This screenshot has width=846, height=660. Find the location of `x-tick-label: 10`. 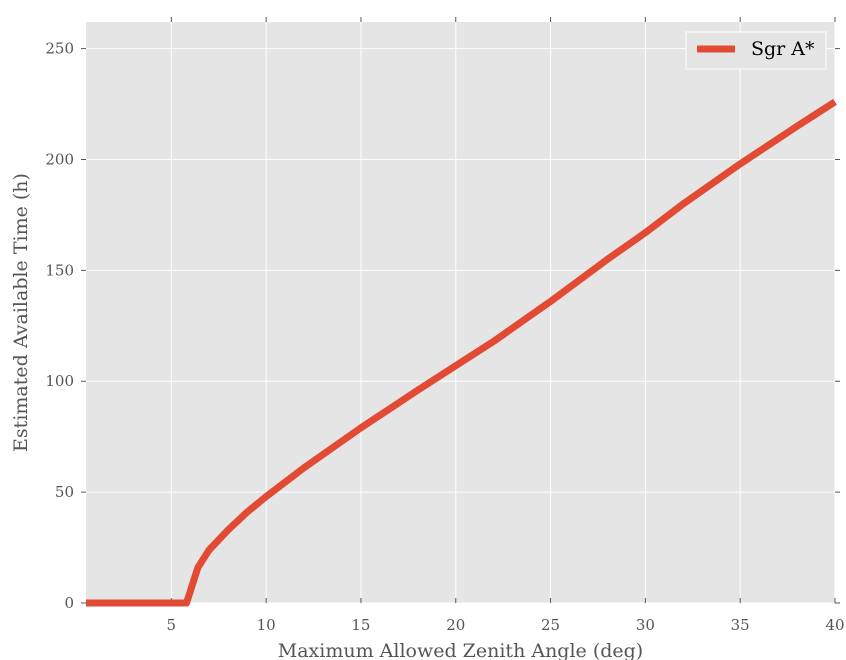

x-tick-label: 10 is located at coordinates (266, 625).